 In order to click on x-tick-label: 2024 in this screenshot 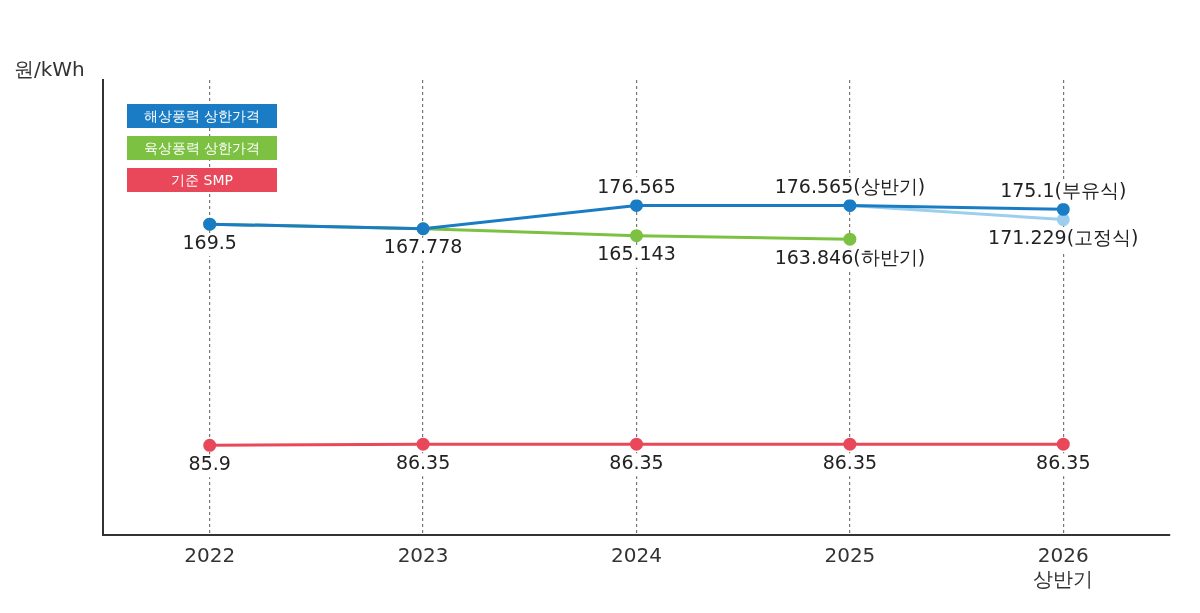, I will do `click(636, 555)`.